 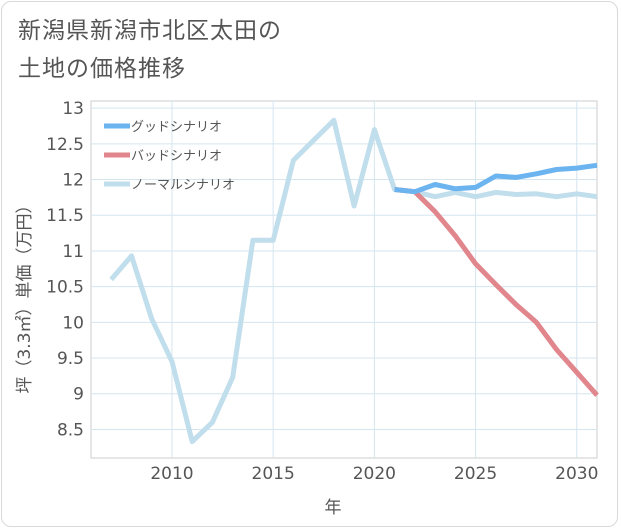 What do you see at coordinates (78, 395) in the screenshot?
I see `y-tick-label: 9` at bounding box center [78, 395].